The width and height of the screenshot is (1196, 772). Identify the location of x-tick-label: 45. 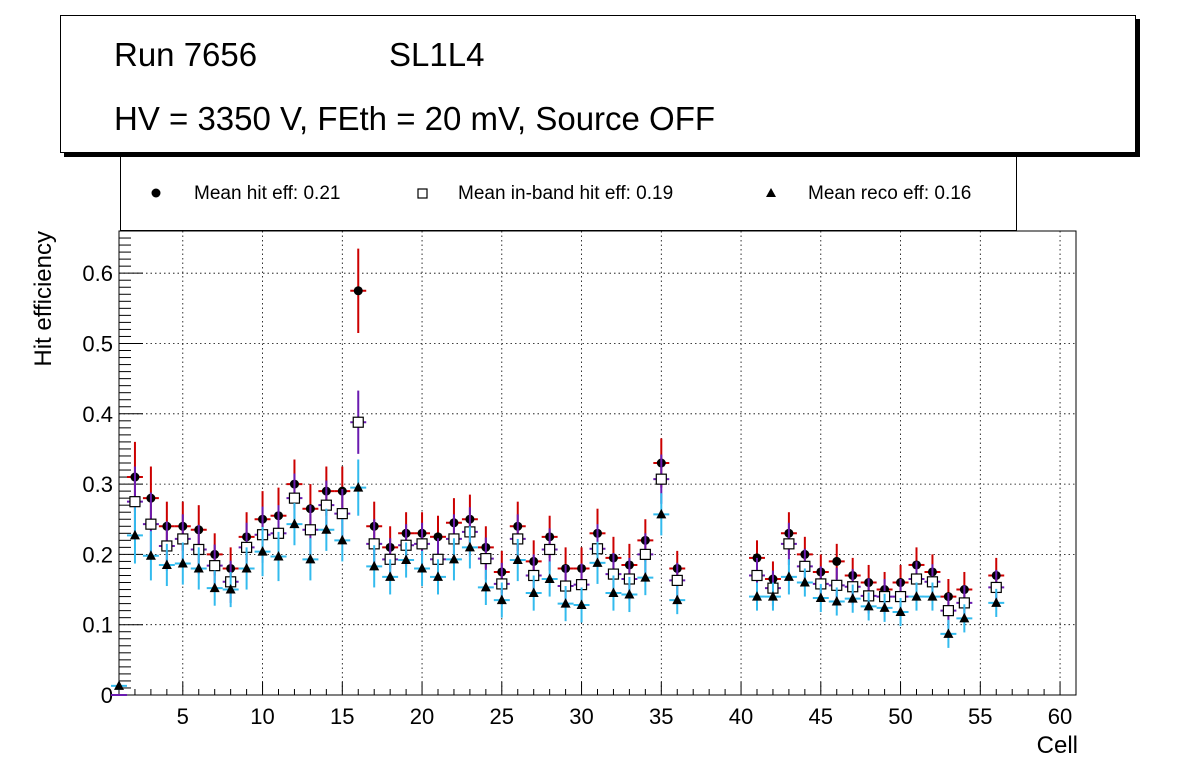
(821, 716).